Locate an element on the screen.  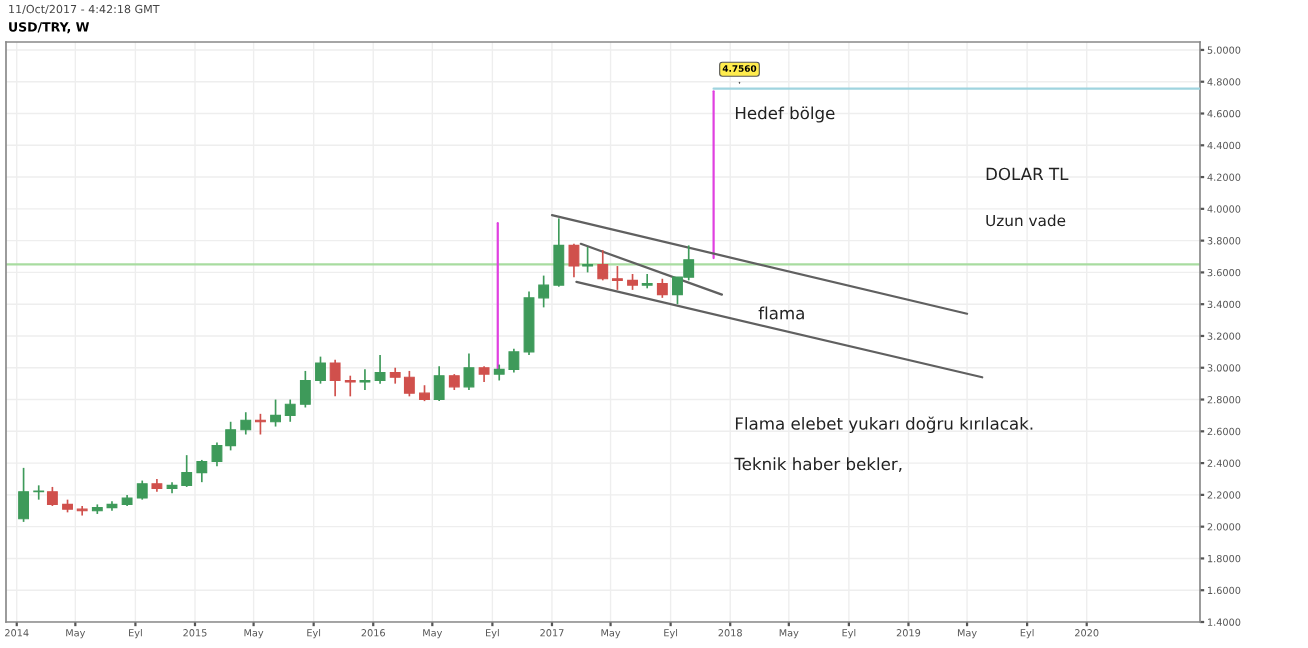
annotation: flama is located at coordinates (781, 313).